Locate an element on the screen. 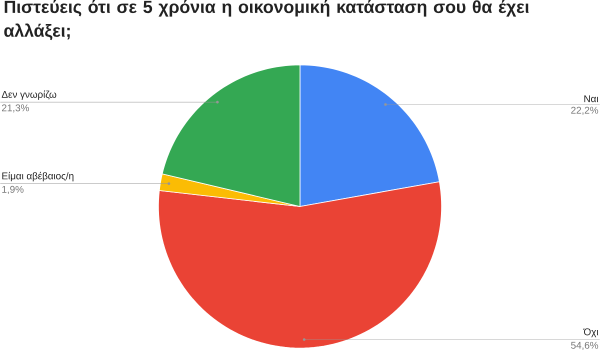  data-label: 21,3% is located at coordinates (15, 108).